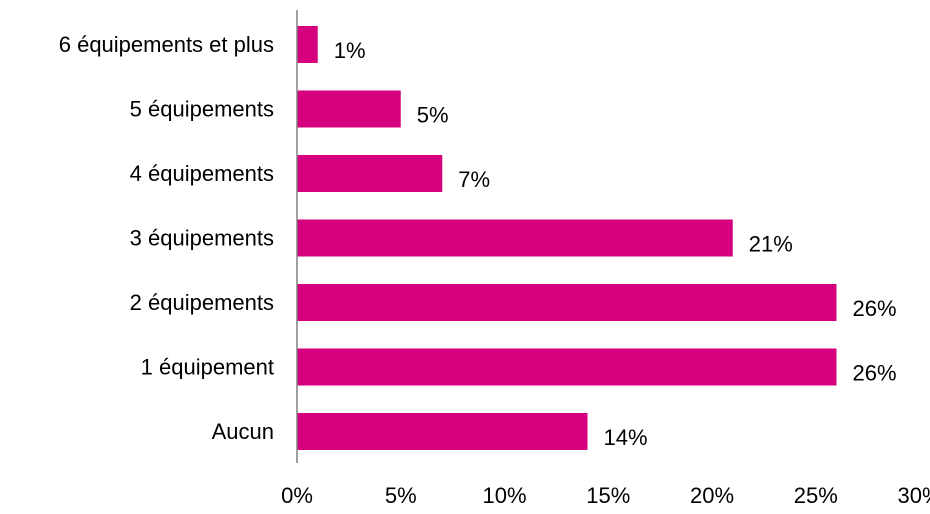  Describe the element at coordinates (515, 238) in the screenshot. I see `bar-3-equipements` at that location.